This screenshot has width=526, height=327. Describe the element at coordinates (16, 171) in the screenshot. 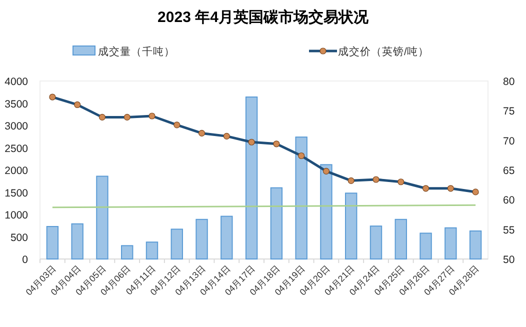

I see `y-tick-label: 2000` at that location.